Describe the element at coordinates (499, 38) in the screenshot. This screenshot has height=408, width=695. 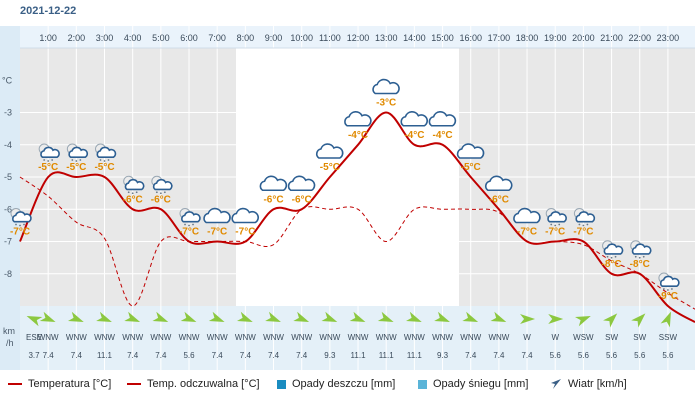
I see `hour-label: 17:00` at that location.